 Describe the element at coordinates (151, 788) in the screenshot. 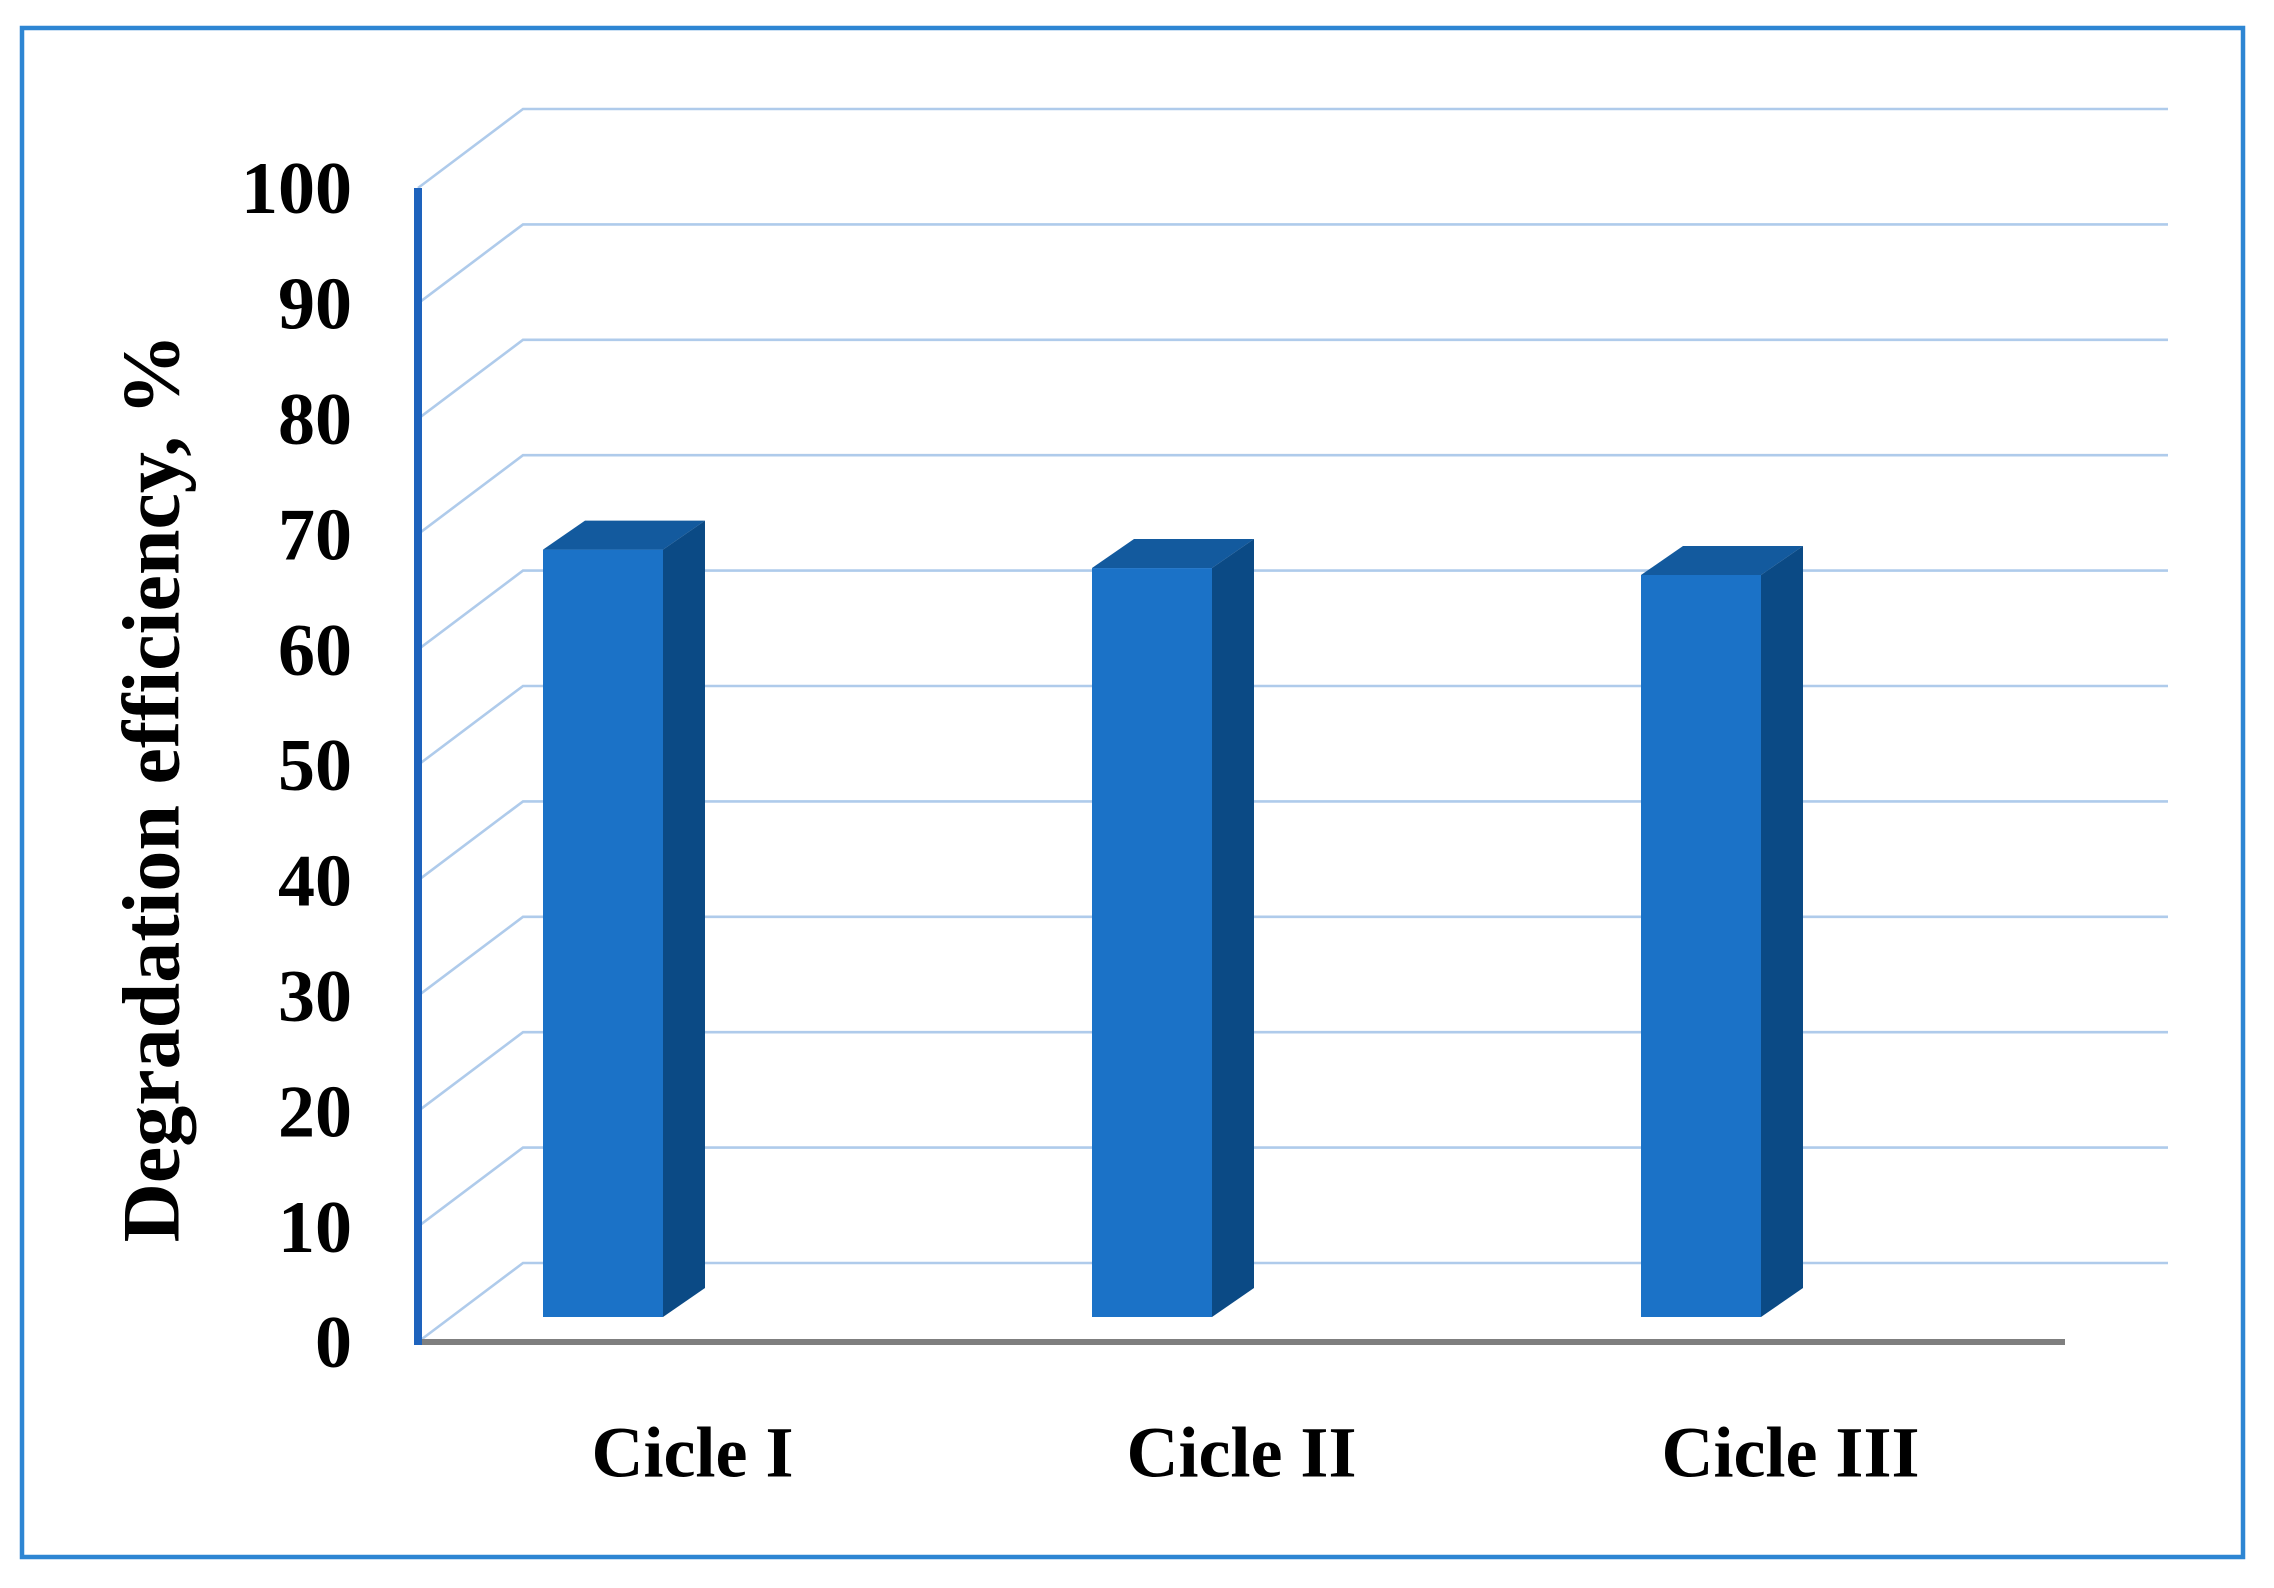

I see `y-axis-title: Degradation efficiency, %` at that location.